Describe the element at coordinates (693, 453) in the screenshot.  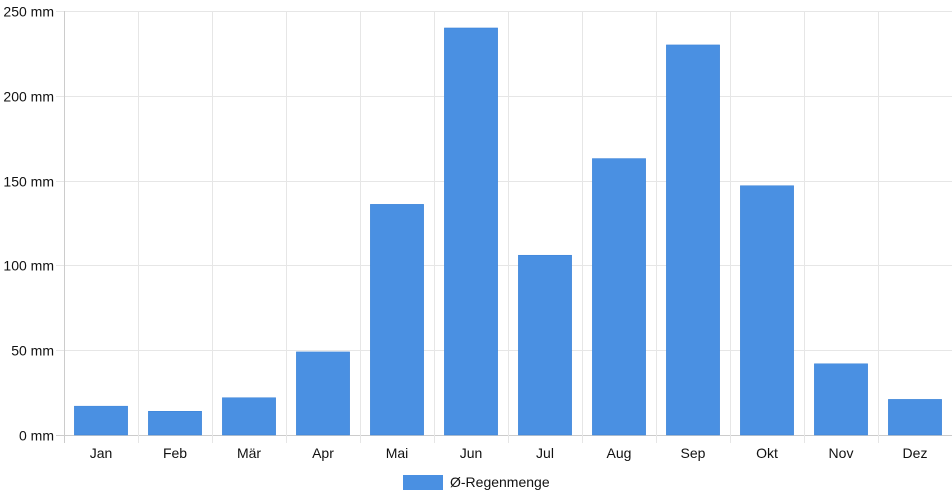
I see `x-tick-label: Sep` at that location.